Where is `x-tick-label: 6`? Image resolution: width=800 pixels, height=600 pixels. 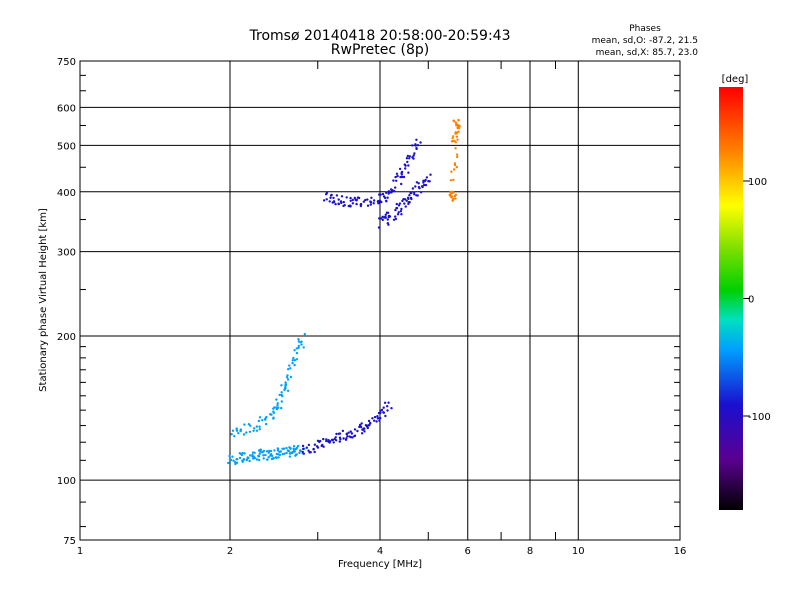
x-tick-label: 6 is located at coordinates (468, 551).